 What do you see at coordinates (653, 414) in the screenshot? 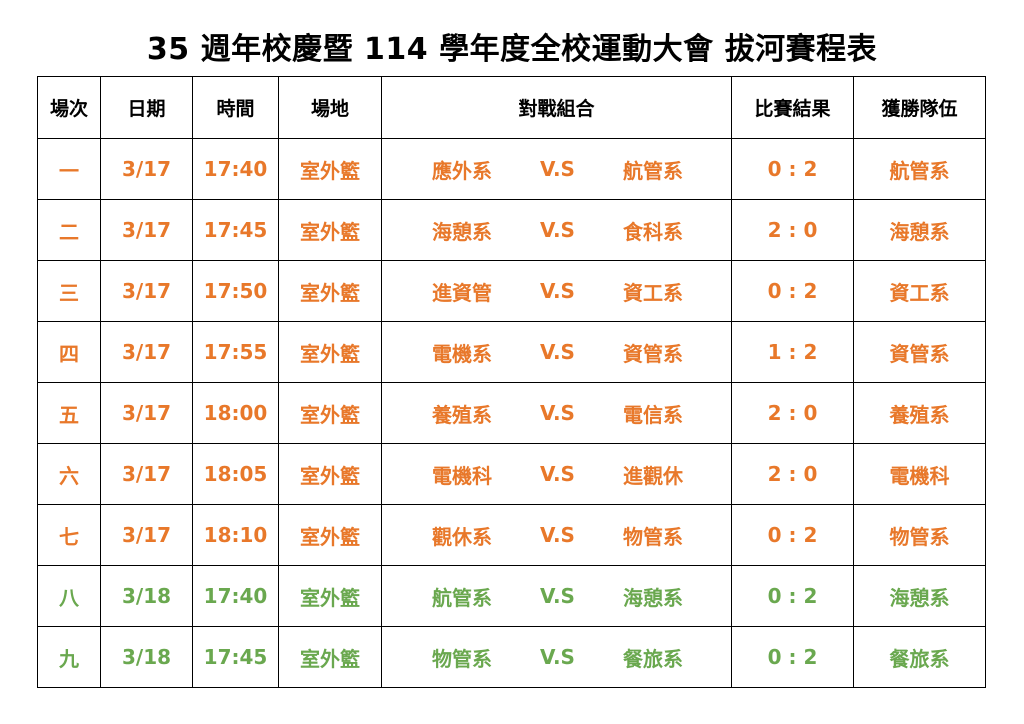
I see `team-b: 電信系` at bounding box center [653, 414].